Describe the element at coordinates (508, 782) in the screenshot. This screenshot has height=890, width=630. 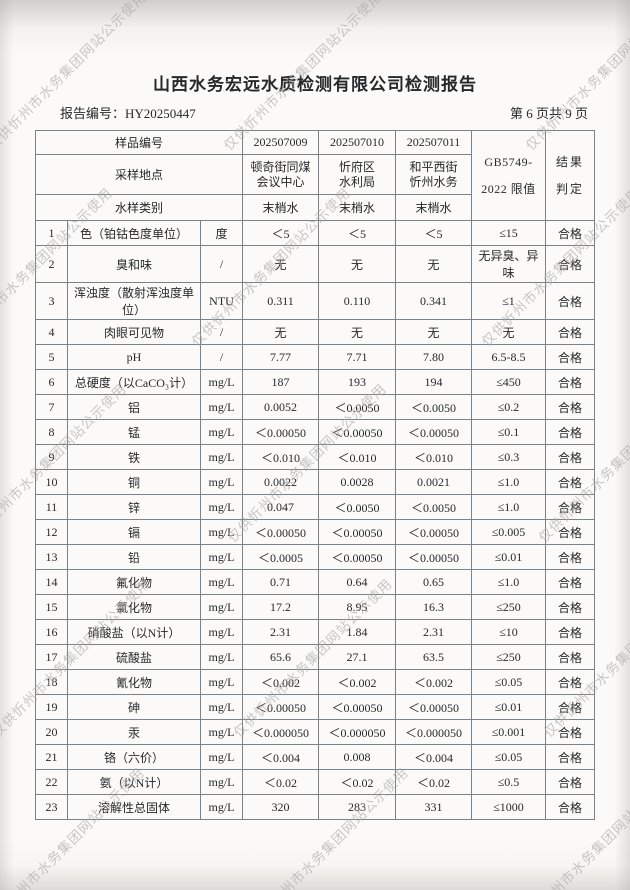
I see `cell-limit: ≤0.5` at that location.